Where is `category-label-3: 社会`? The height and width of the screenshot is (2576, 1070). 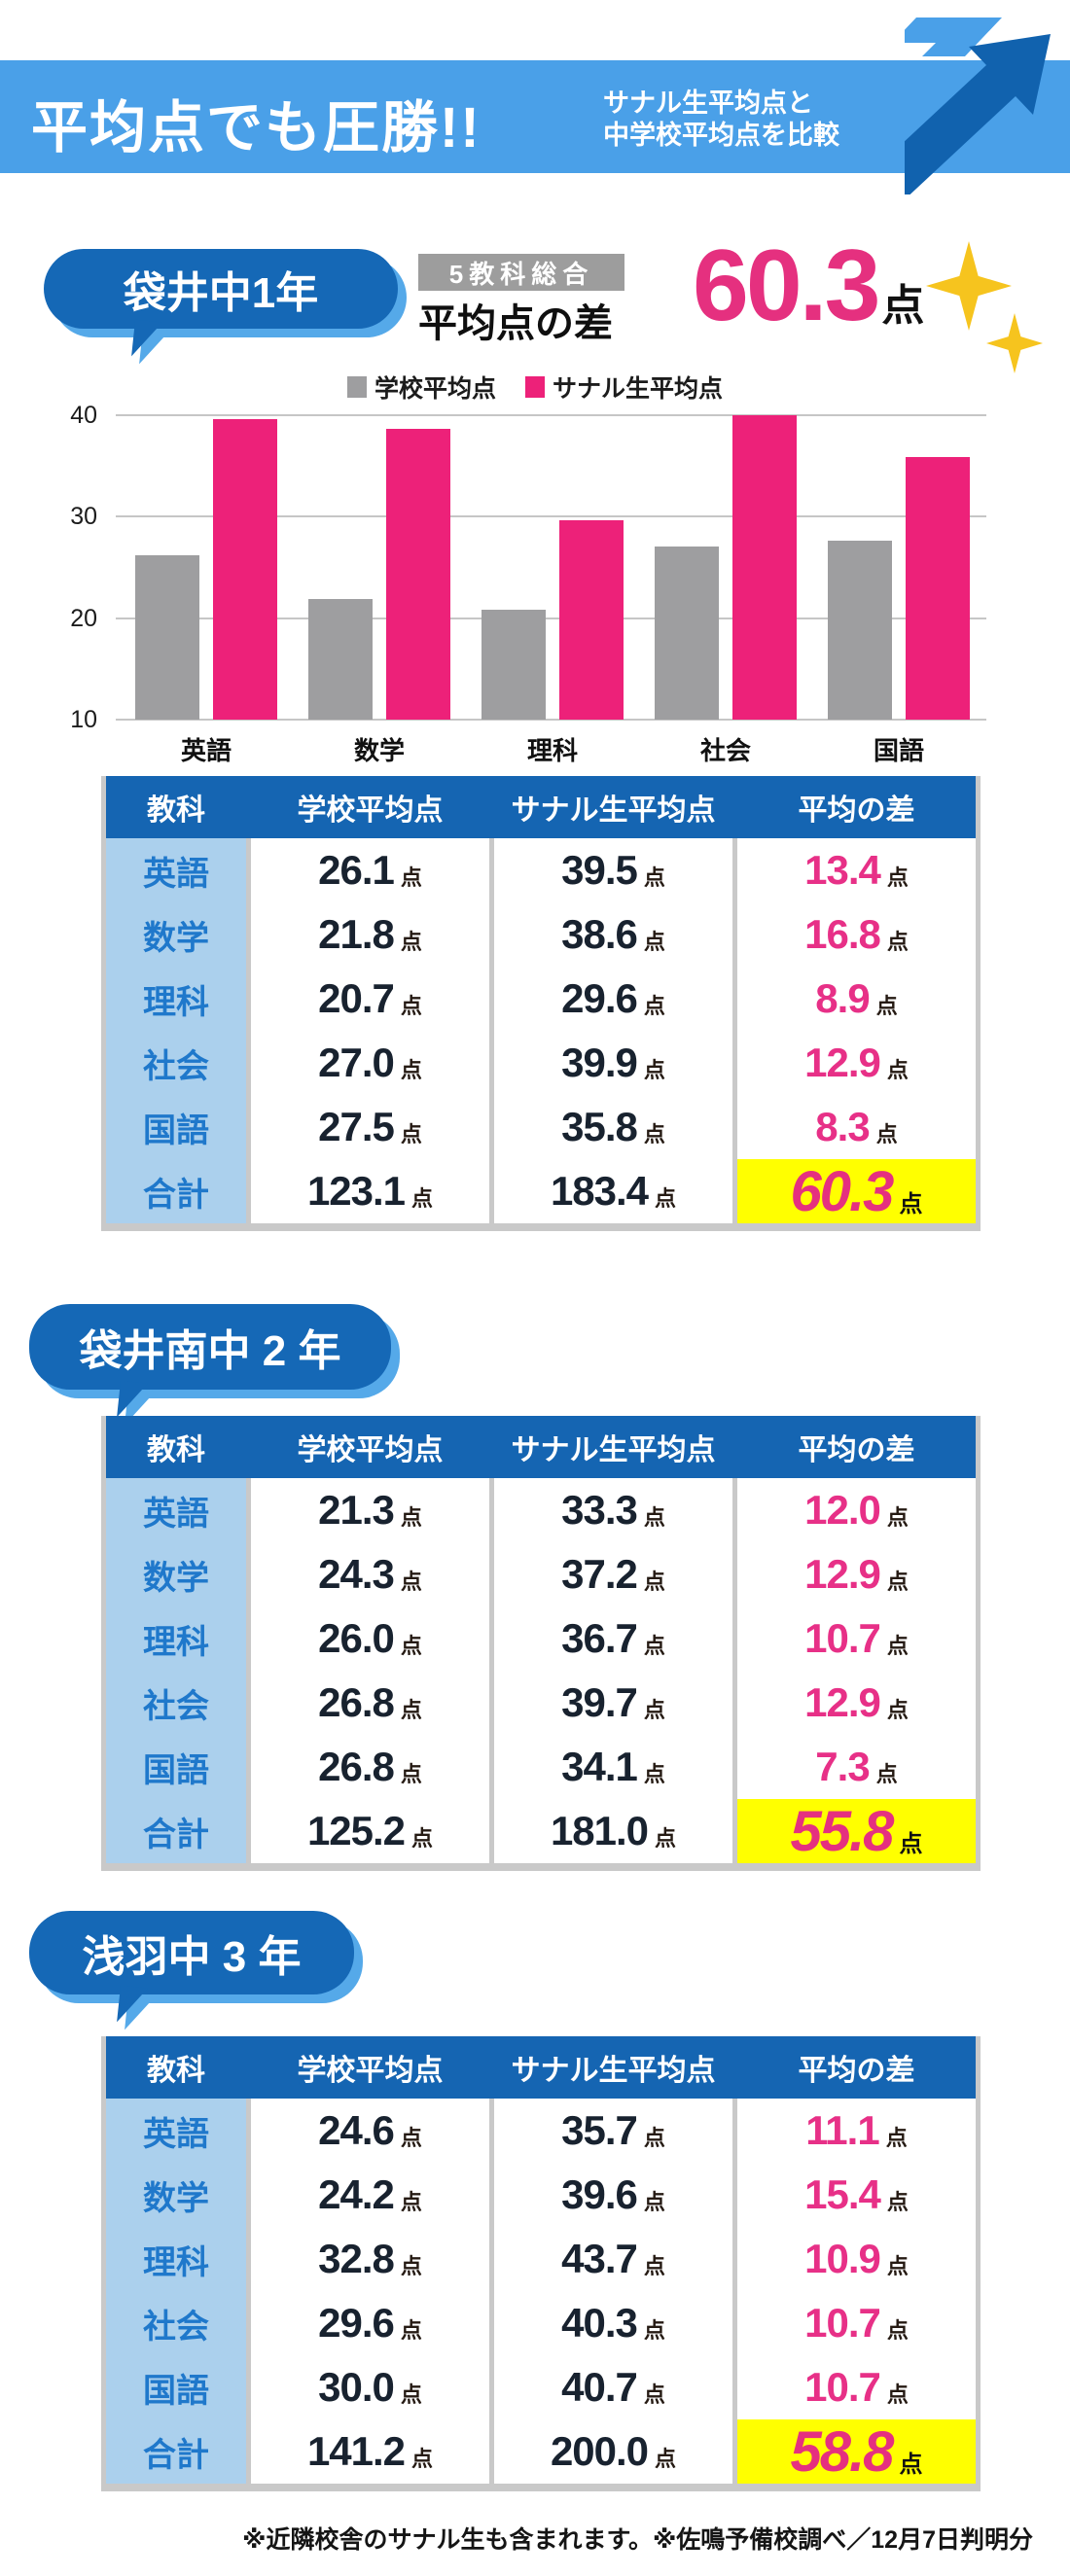 category-label-3: 社会 is located at coordinates (725, 750).